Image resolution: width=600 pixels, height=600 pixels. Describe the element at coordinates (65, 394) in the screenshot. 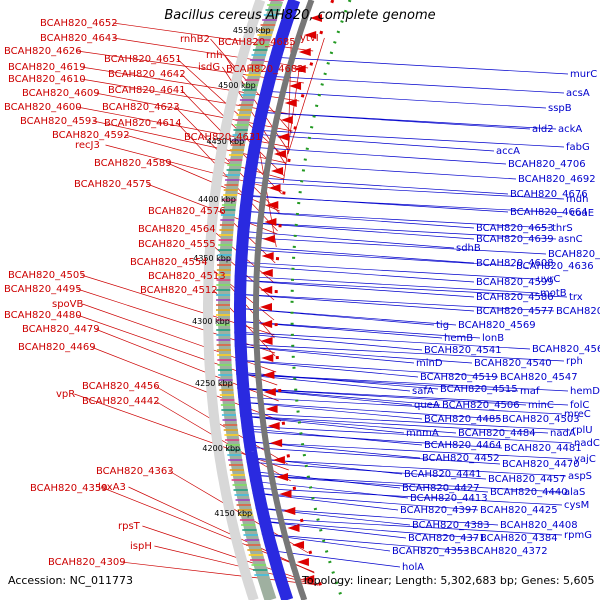

I see `left-gene-label: vpR` at that location.